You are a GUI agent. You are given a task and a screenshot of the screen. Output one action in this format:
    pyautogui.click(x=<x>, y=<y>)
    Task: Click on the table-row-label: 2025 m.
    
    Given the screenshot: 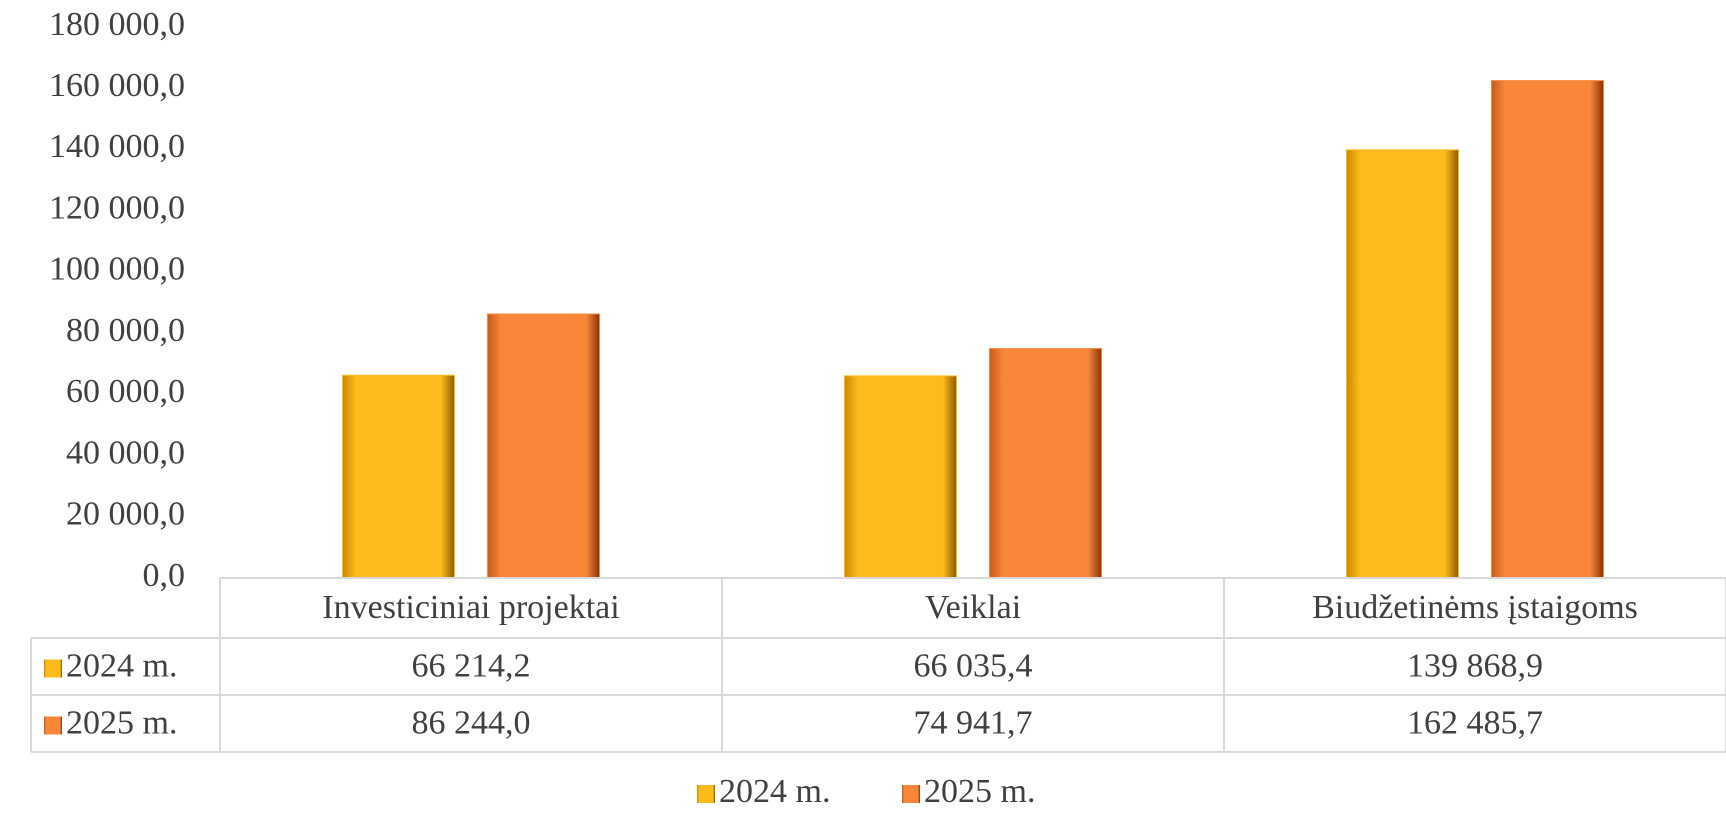 What is the action you would take?
    pyautogui.click(x=121, y=722)
    